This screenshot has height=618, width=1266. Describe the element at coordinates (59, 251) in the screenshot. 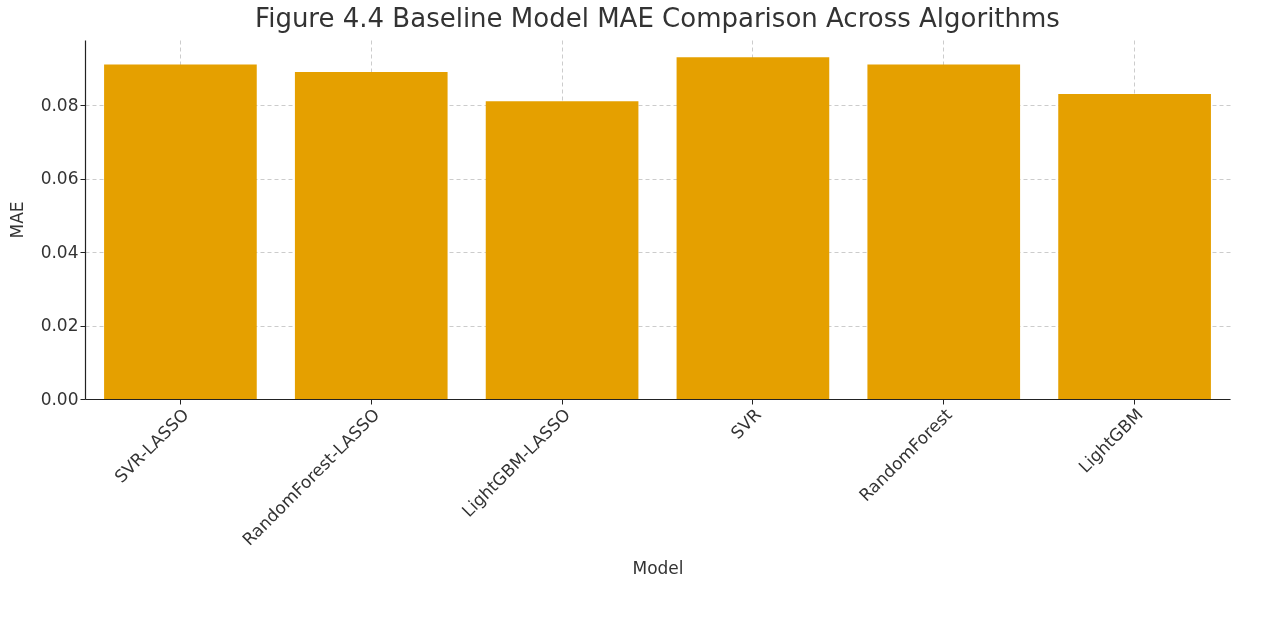

I see `y-tick-label: 0.04` at that location.